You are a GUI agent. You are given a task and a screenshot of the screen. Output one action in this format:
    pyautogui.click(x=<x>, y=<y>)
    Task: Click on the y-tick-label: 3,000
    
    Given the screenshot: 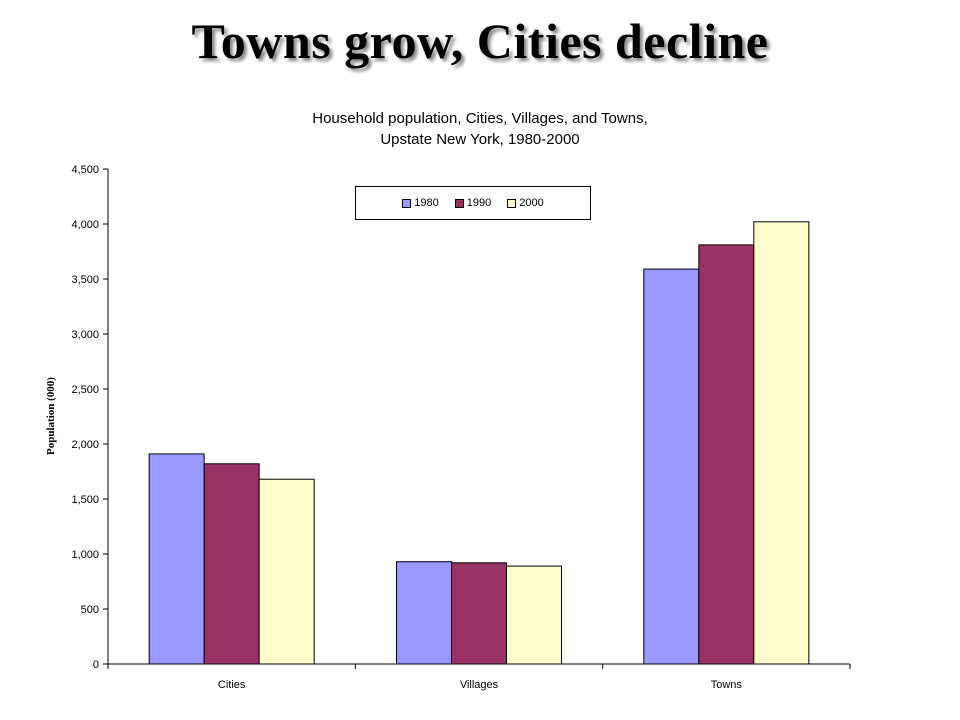 What is the action you would take?
    pyautogui.click(x=85, y=335)
    